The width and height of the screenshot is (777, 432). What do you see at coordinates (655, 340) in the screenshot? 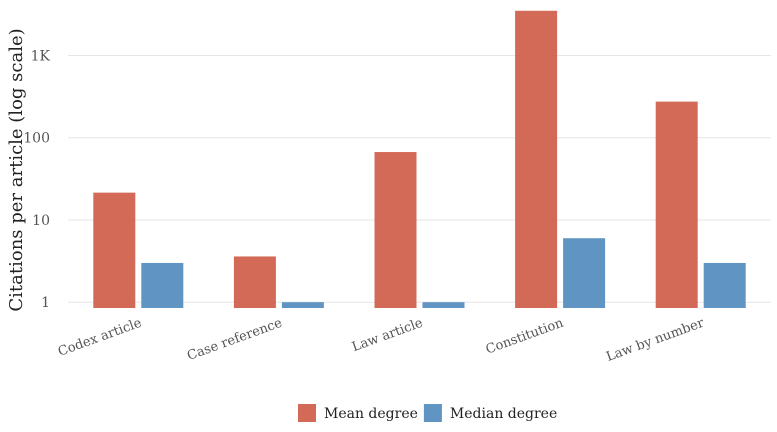
I see `x-tick-label: Law by number` at bounding box center [655, 340].